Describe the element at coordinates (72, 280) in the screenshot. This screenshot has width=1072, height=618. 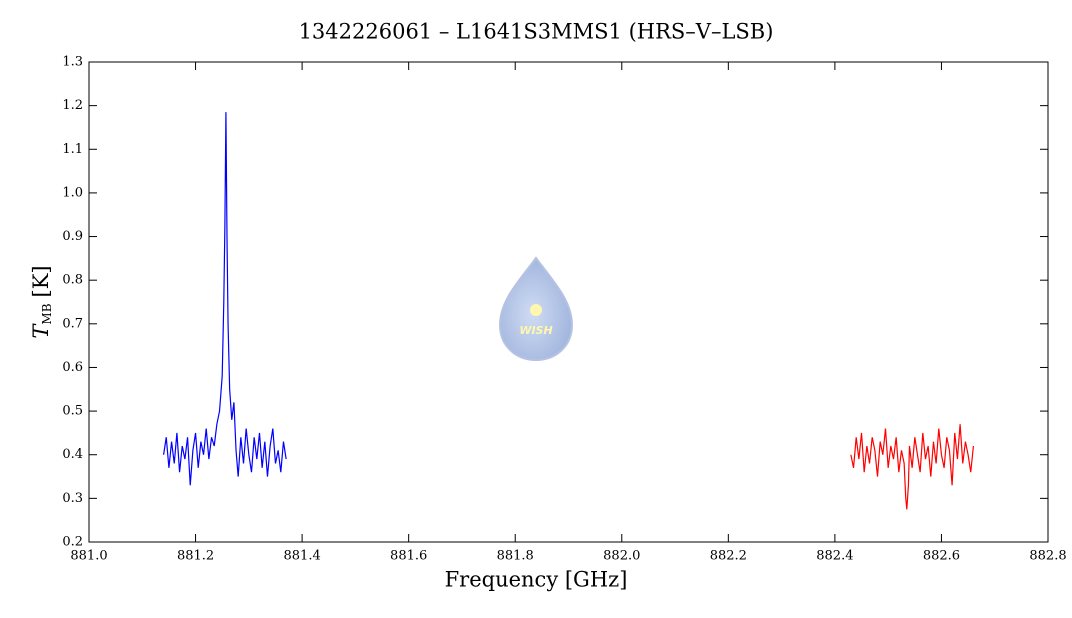
I see `y-tick-label: 0.8` at that location.